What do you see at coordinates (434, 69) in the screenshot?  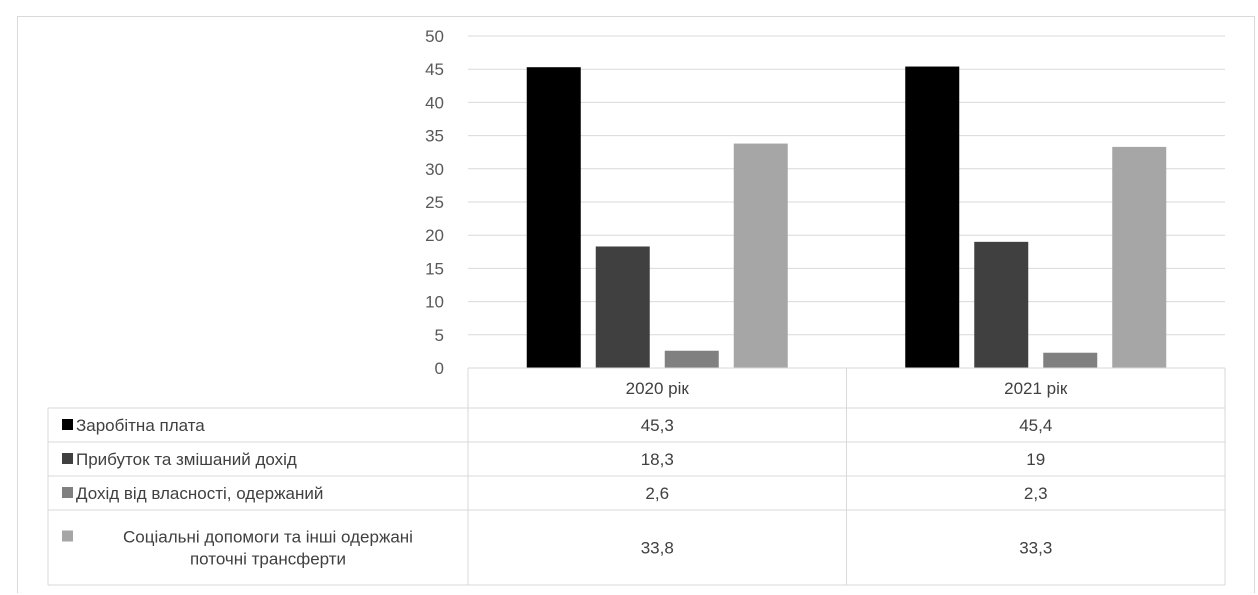 I see `y-tick-label: 45` at bounding box center [434, 69].